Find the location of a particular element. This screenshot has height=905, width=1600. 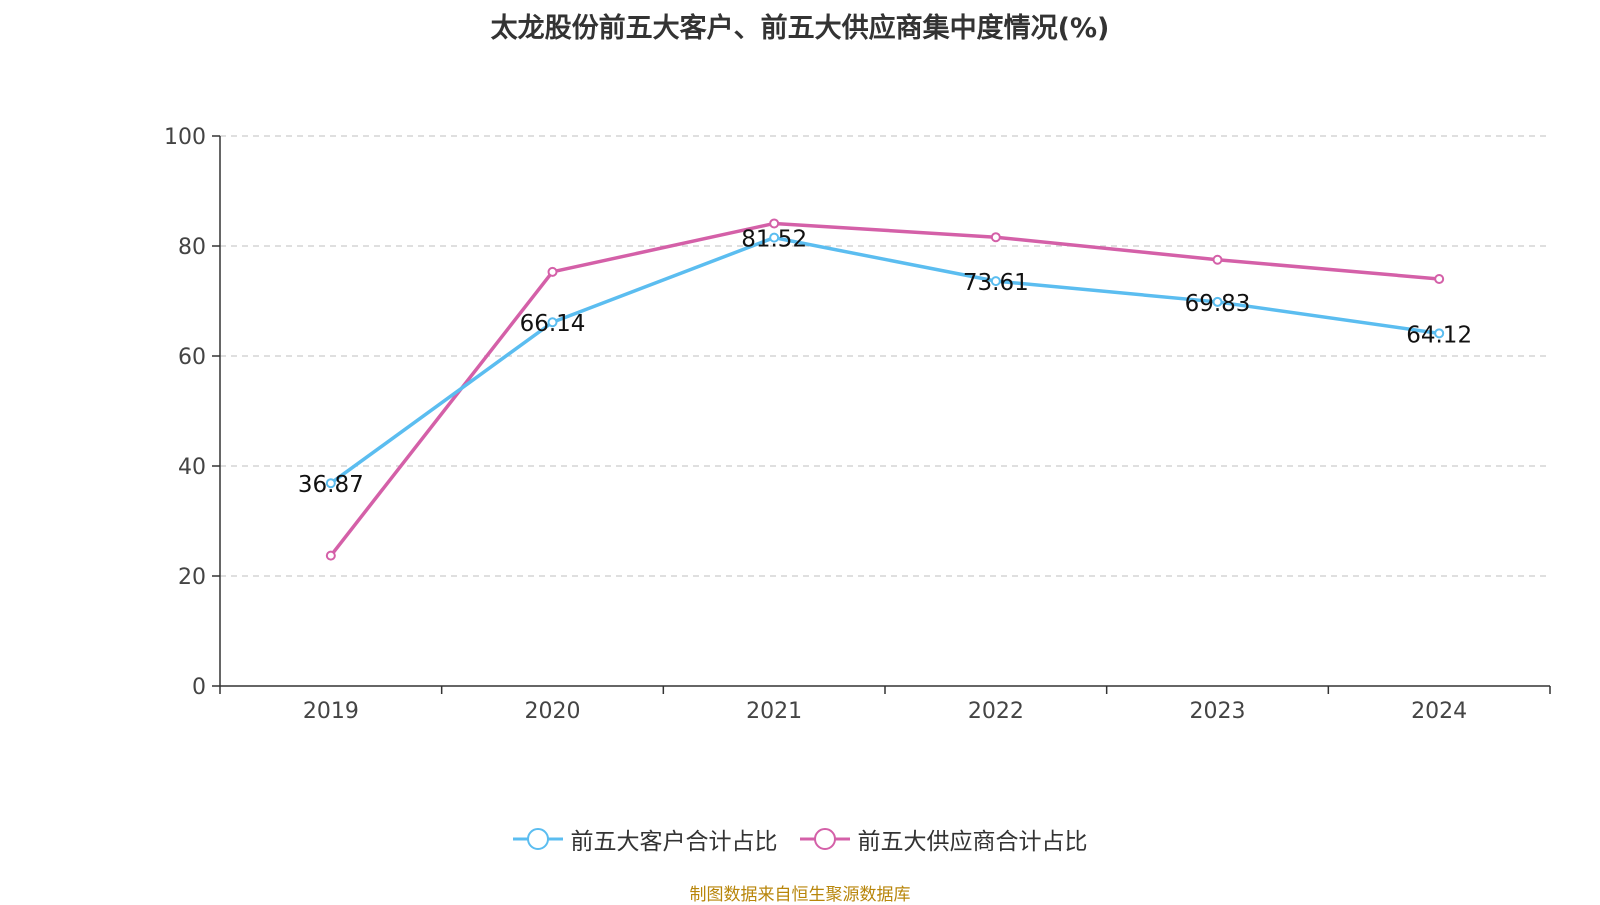

legend-item-customers: 前五大客户合计占比 is located at coordinates (645, 839).